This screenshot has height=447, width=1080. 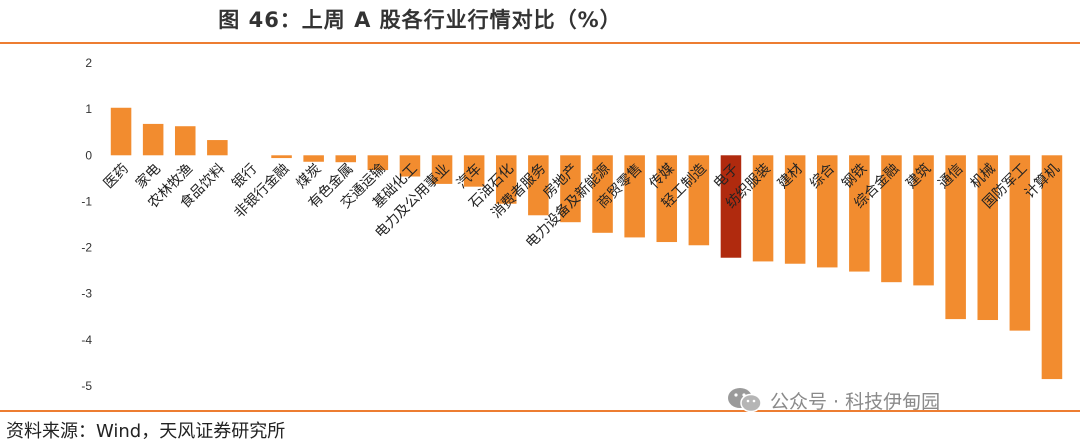 I want to click on title-divider, so click(x=540, y=43).